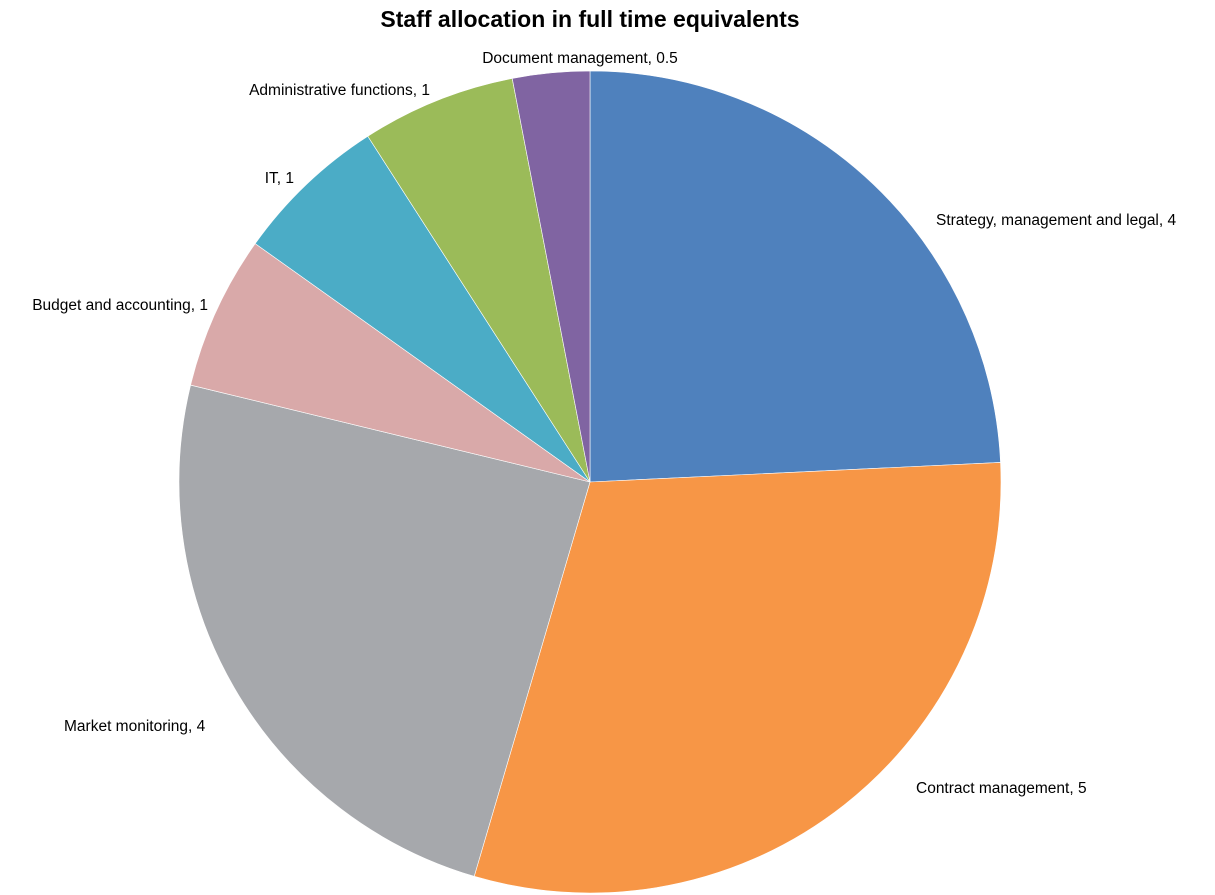 This screenshot has width=1215, height=895. What do you see at coordinates (135, 726) in the screenshot?
I see `slice-label-market-monitoring: Market monitoring, 4` at bounding box center [135, 726].